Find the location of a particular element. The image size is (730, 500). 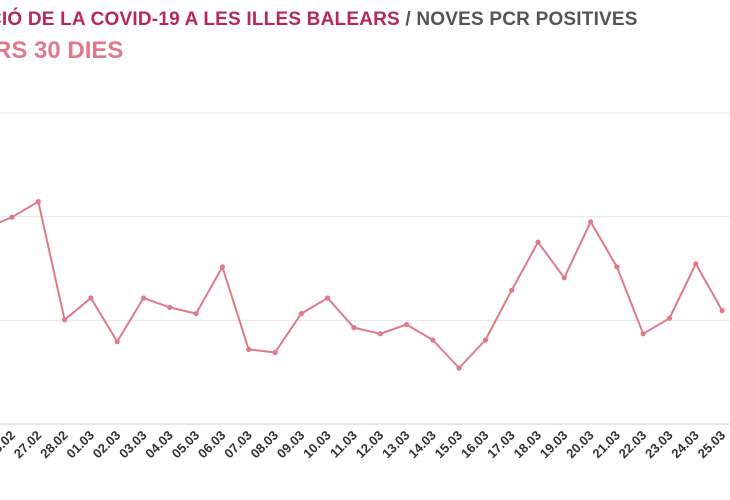

data-point-13.03 is located at coordinates (406, 324).